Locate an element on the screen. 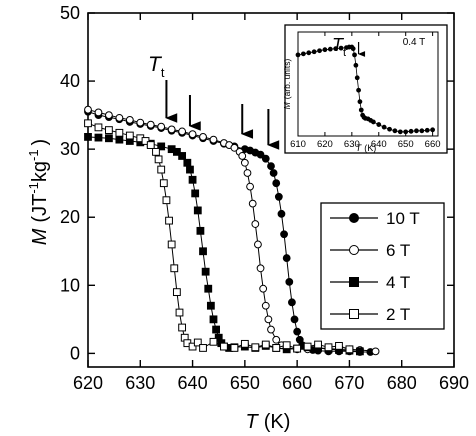 The height and width of the screenshot is (436, 476). x-tick-label: 660 is located at coordinates (297, 383).